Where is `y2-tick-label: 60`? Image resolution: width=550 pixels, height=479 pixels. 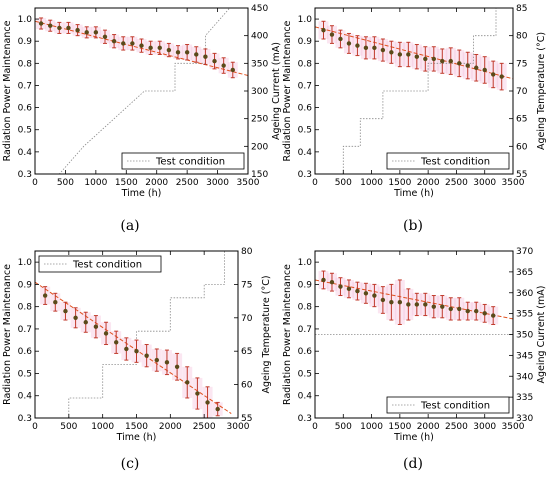
y2-tick-label: 60 is located at coordinates (247, 386).